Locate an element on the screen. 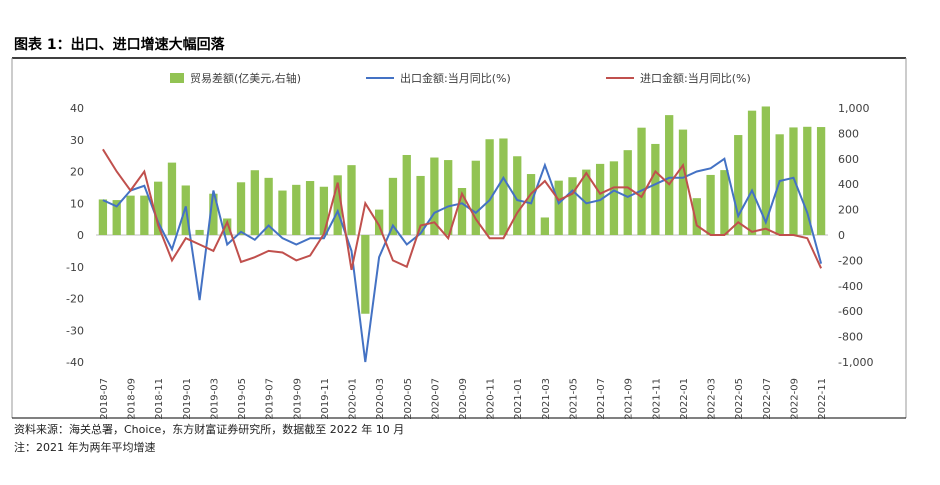 The image size is (940, 485). x-tick-label: 2019-07 is located at coordinates (270, 399).